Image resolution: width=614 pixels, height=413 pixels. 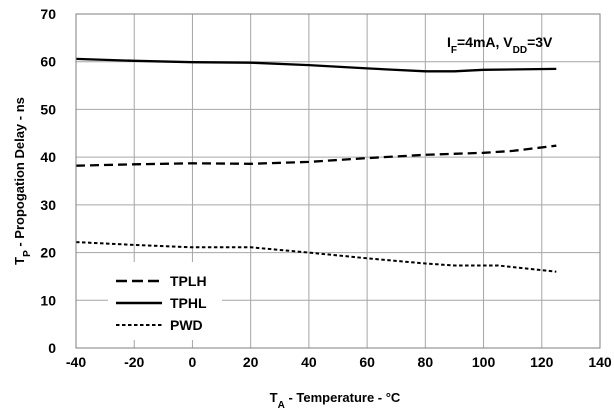 I want to click on y-axis-title: TP - Propogation Delay - ns, so click(x=22, y=181).